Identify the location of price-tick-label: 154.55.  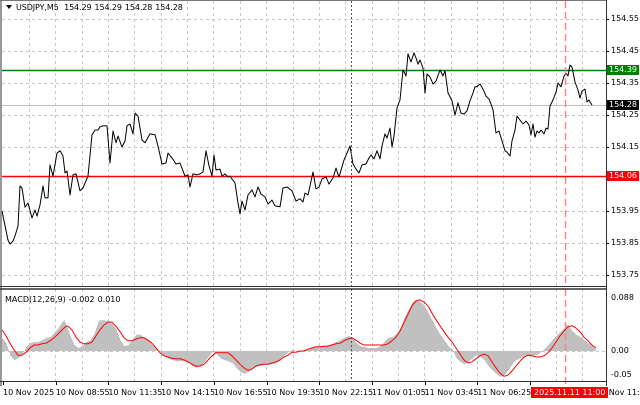
(625, 18).